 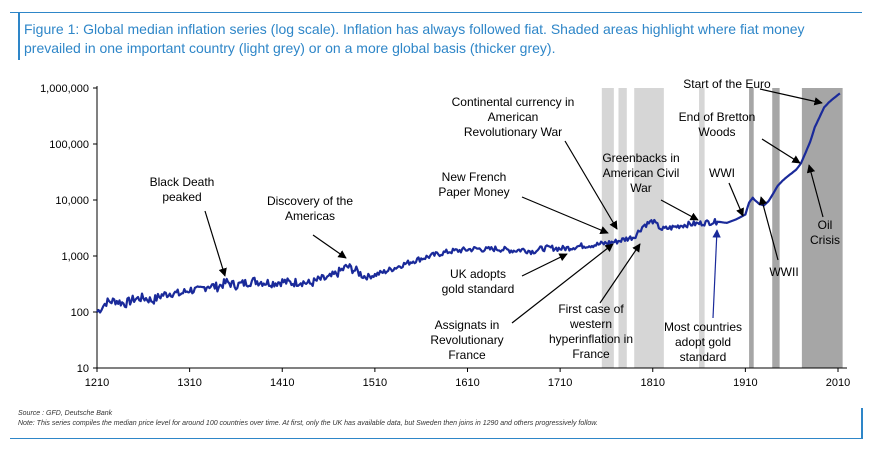 What do you see at coordinates (467, 325) in the screenshot?
I see `label-assignats-line: Assignats in` at bounding box center [467, 325].